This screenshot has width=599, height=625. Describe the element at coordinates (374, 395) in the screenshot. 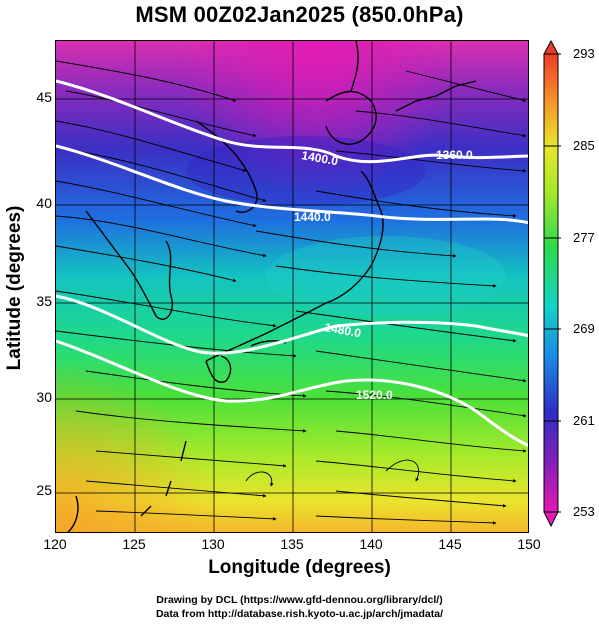

I see `contour-label-1520: 1520.0` at that location.